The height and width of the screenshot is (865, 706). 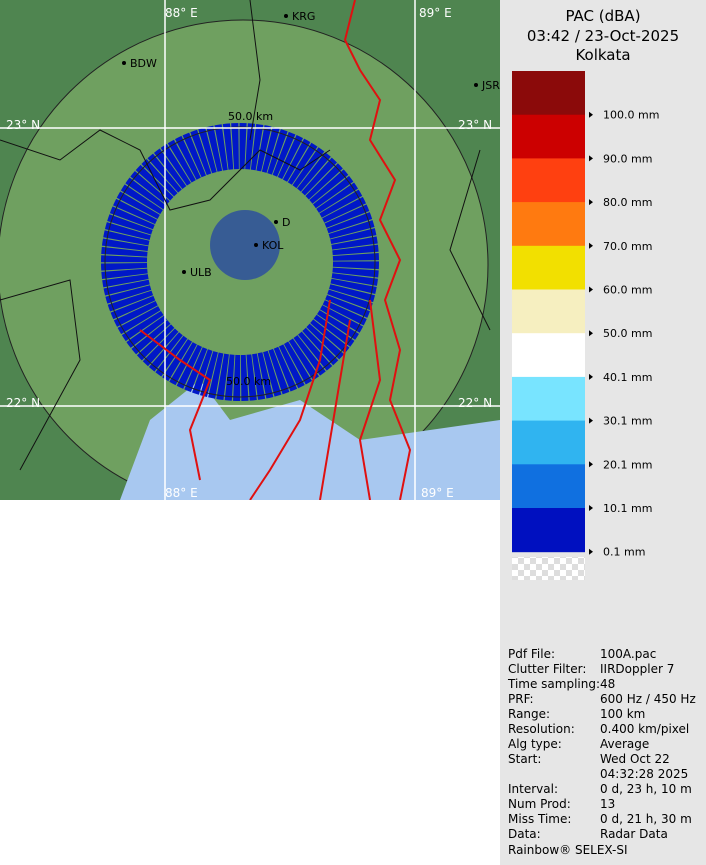 I want to click on info-value: IIRDoppler 7, so click(x=637, y=669).